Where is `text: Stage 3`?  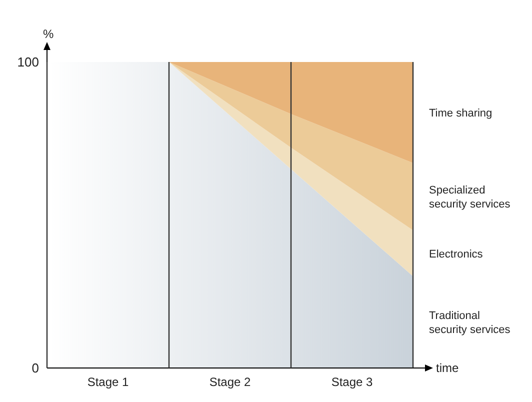
text: Stage 3 is located at coordinates (352, 382).